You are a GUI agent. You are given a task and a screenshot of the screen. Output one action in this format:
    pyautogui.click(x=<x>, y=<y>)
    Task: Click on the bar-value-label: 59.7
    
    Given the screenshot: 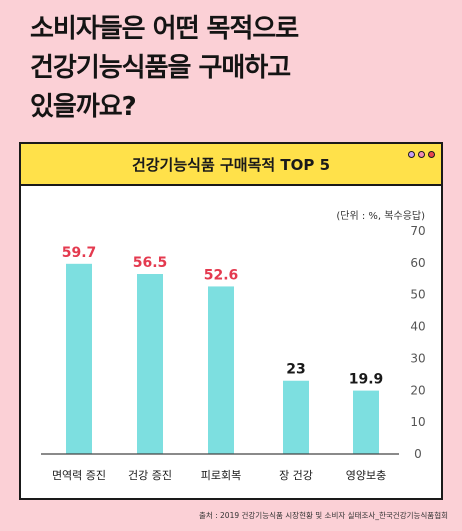 What is the action you would take?
    pyautogui.click(x=79, y=253)
    